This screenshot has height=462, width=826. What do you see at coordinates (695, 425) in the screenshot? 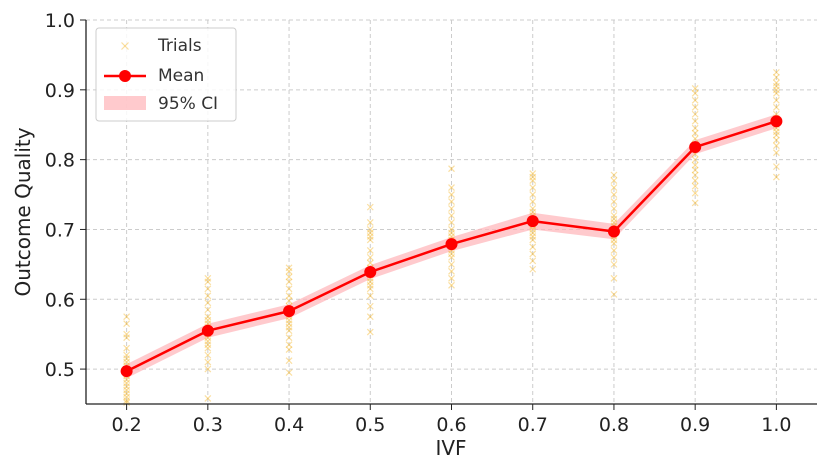
I see `x-tick-label: 0.9` at bounding box center [695, 425].